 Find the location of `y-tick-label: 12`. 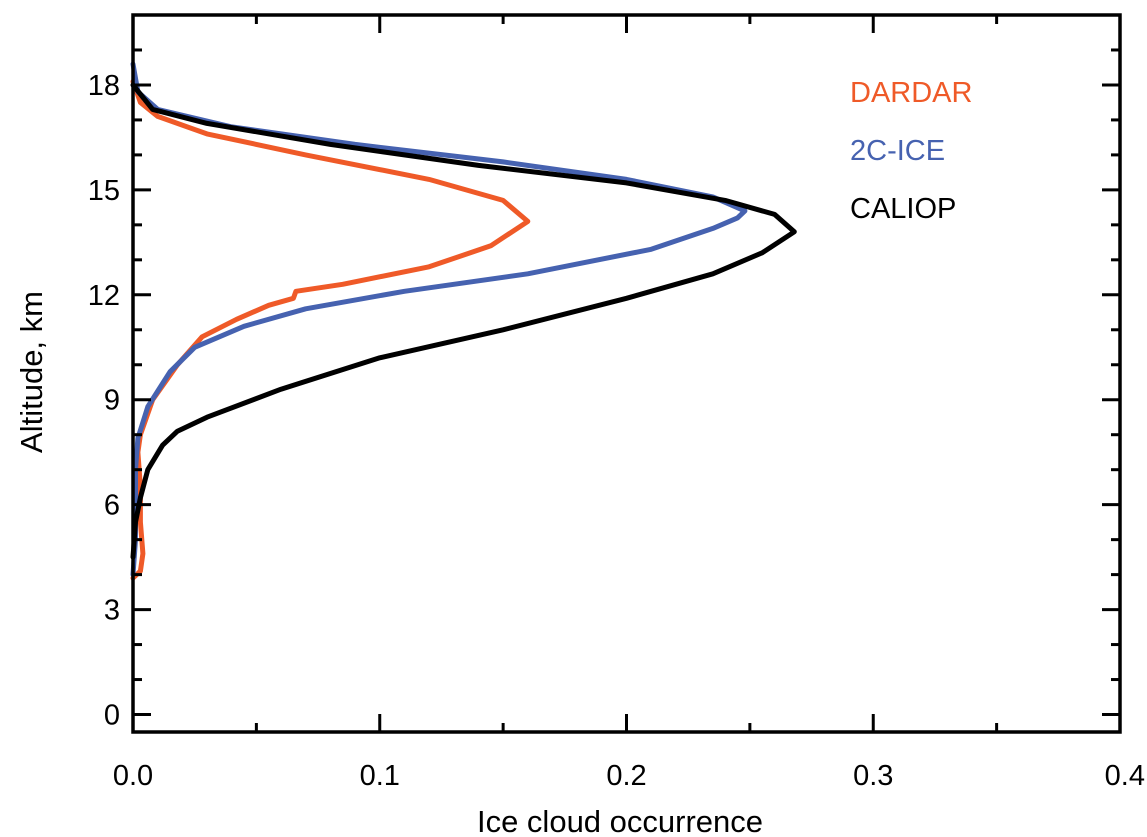

y-tick-label: 12 is located at coordinates (104, 296).